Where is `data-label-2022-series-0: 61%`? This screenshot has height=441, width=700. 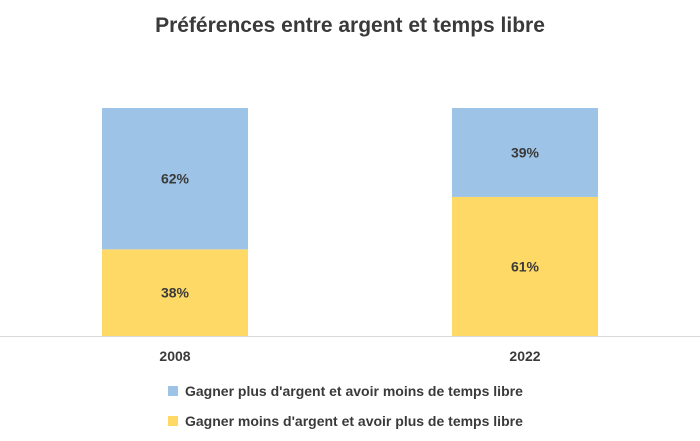
data-label-2022-series-0: 61% is located at coordinates (525, 266).